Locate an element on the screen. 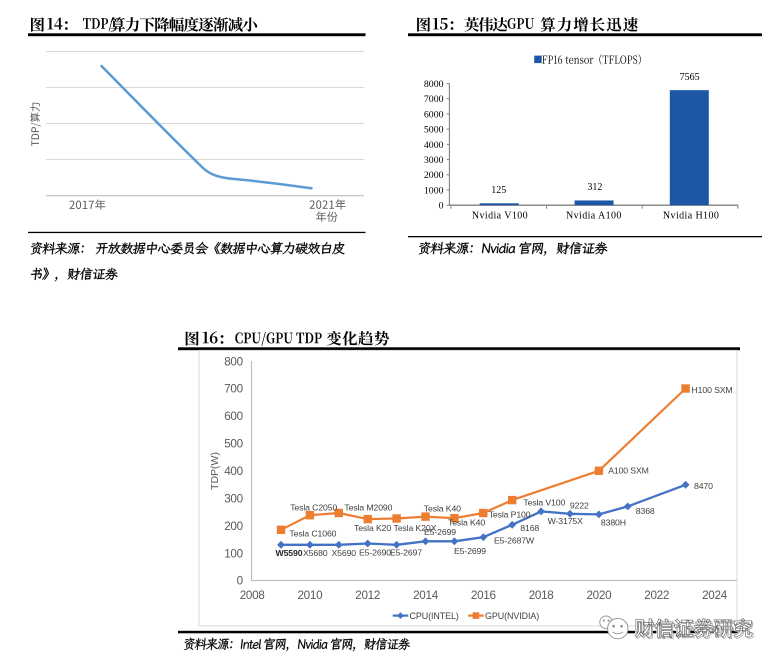 The image size is (774, 661). svg-text: Tesla K20 is located at coordinates (372, 528).